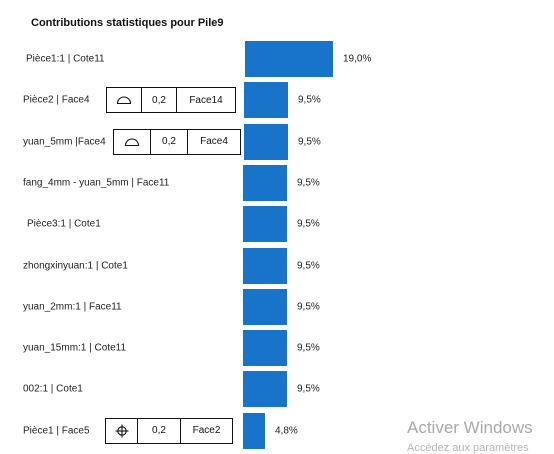 Image resolution: width=554 pixels, height=454 pixels. I want to click on chart-row: yuan_2mm:1 | Face11 9,5%, so click(277, 306).